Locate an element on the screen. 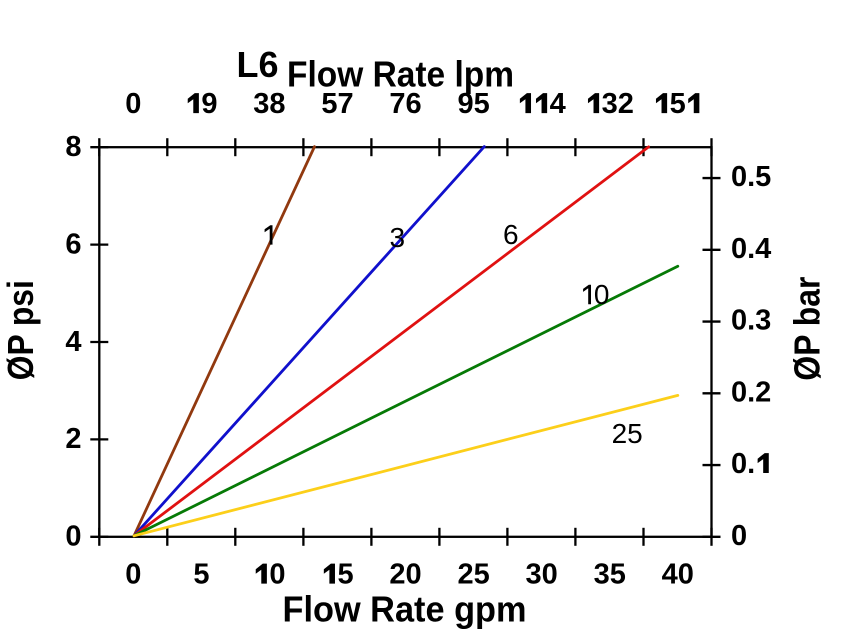 The height and width of the screenshot is (640, 858). svg-text: Flow Rate lpm is located at coordinates (400, 74).